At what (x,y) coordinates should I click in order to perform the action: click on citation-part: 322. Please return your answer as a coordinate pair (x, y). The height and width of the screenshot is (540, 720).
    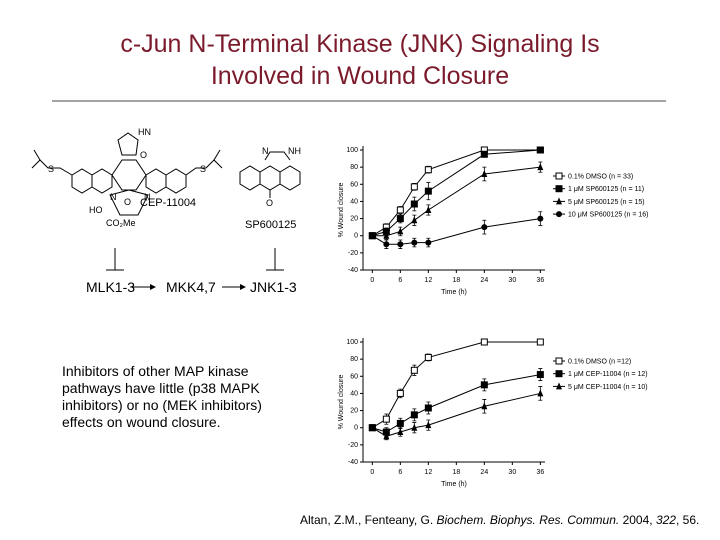
    Looking at the image, I should click on (666, 520).